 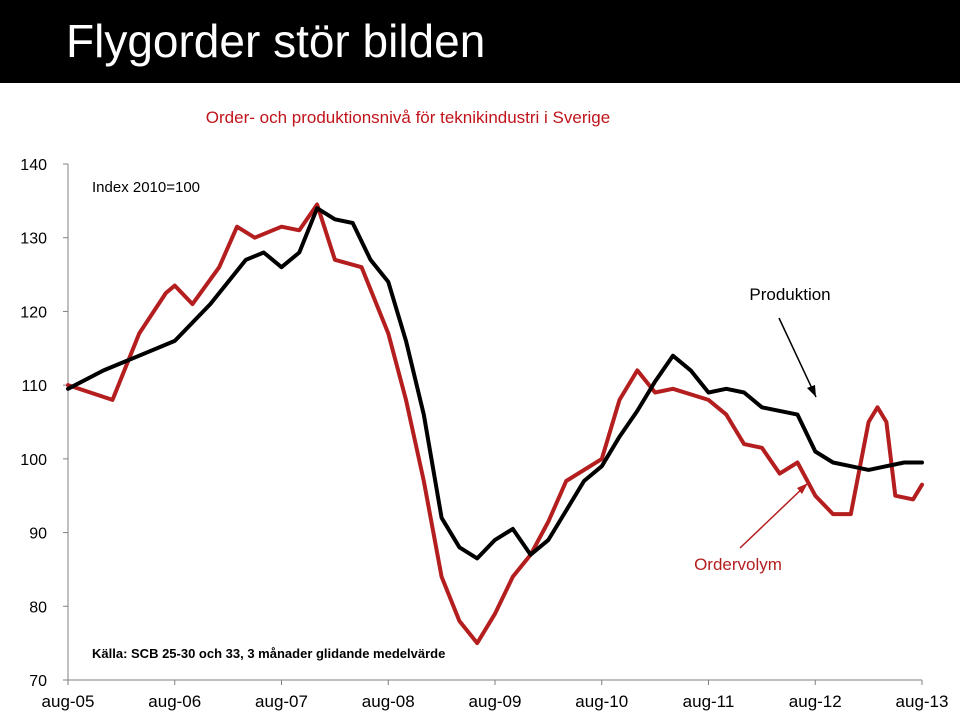 What do you see at coordinates (174, 701) in the screenshot?
I see `x-tick-label: aug-06` at bounding box center [174, 701].